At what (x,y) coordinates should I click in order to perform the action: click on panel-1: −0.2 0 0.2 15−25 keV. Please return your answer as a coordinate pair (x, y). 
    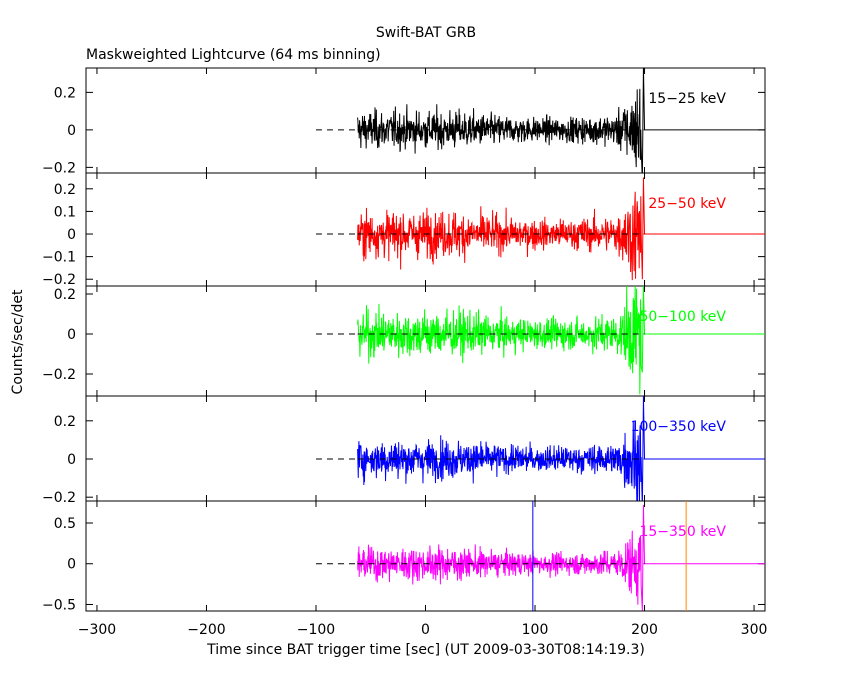
    Looking at the image, I should click on (404, 121).